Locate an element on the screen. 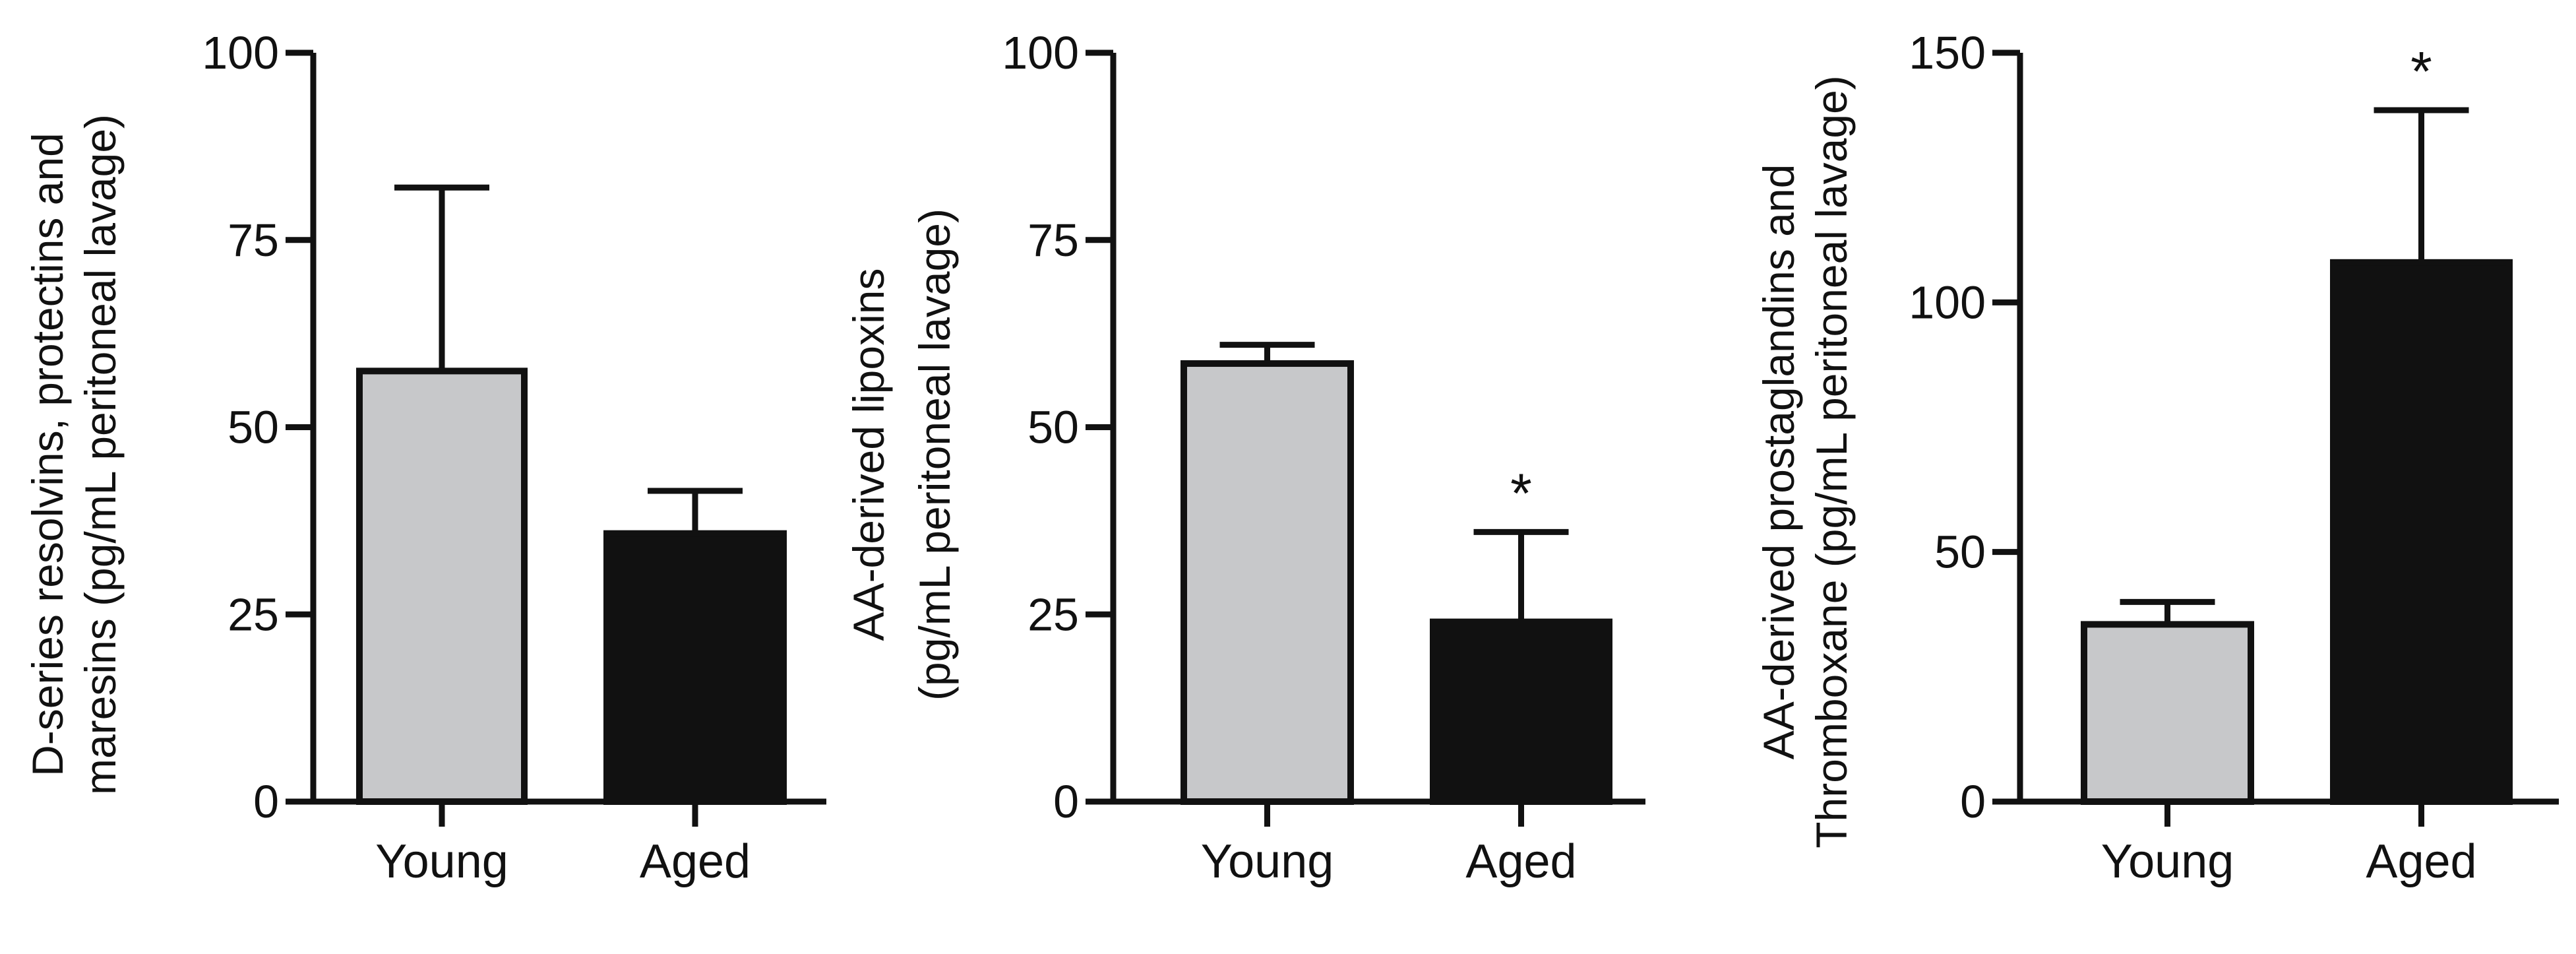  y-axis-title-line: Thromboxane (pg/mL peritoneal lavage) is located at coordinates (1831, 462).